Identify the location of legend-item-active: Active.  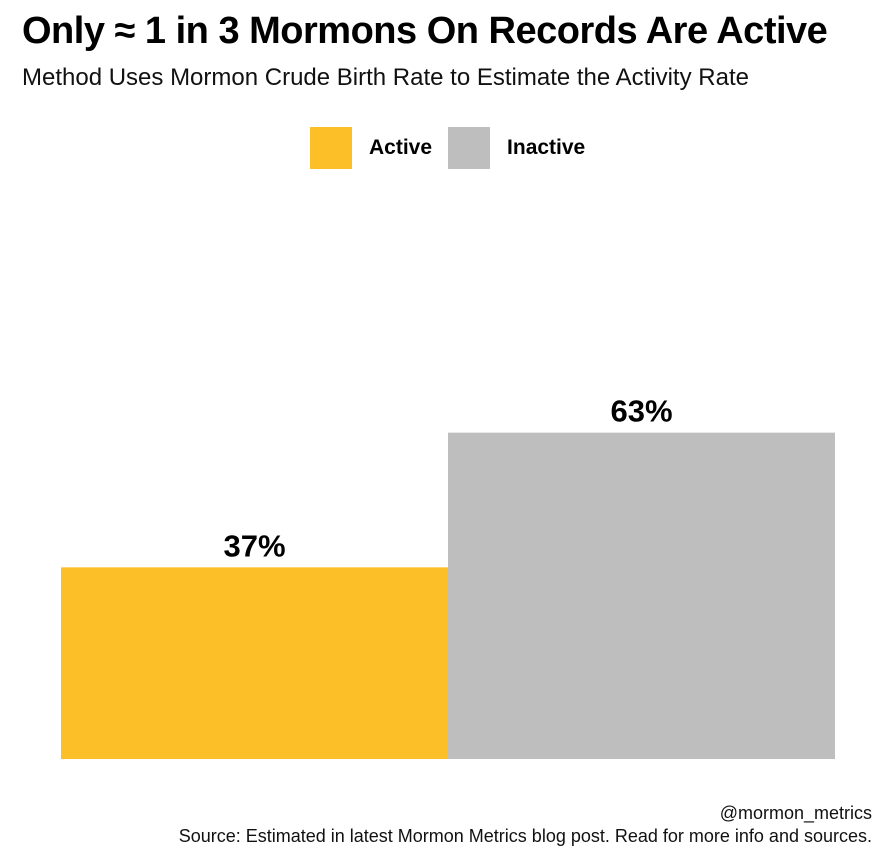
(379, 148).